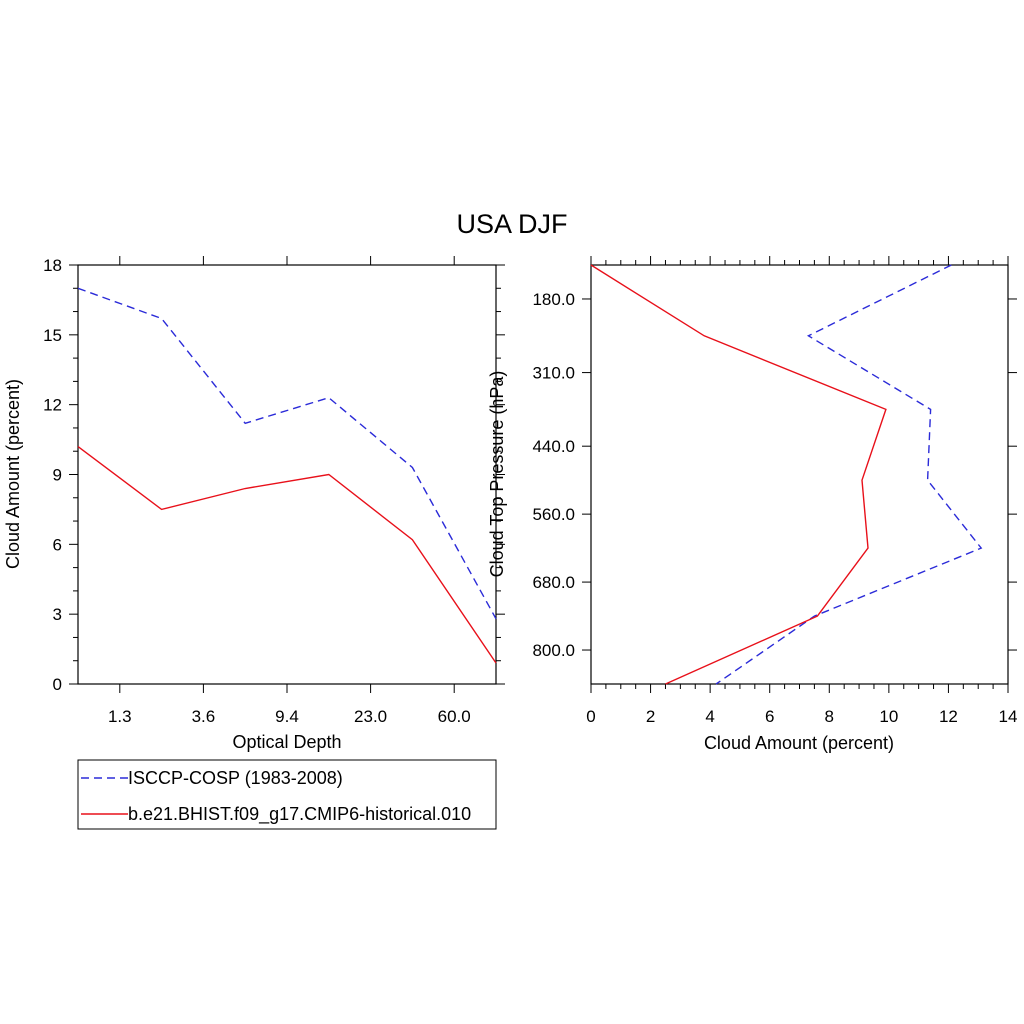 Image resolution: width=1024 pixels, height=1024 pixels. Describe the element at coordinates (553, 373) in the screenshot. I see `right-y-tick-label: 310.0` at that location.